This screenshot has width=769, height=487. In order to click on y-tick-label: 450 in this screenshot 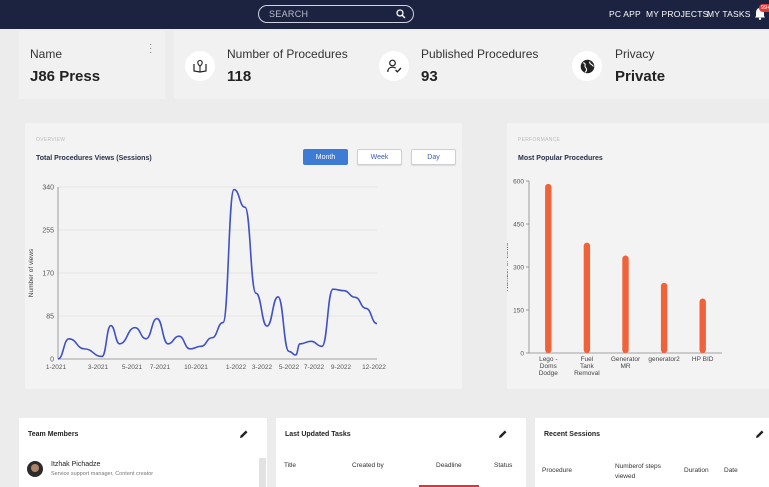, I will do `click(518, 225)`.